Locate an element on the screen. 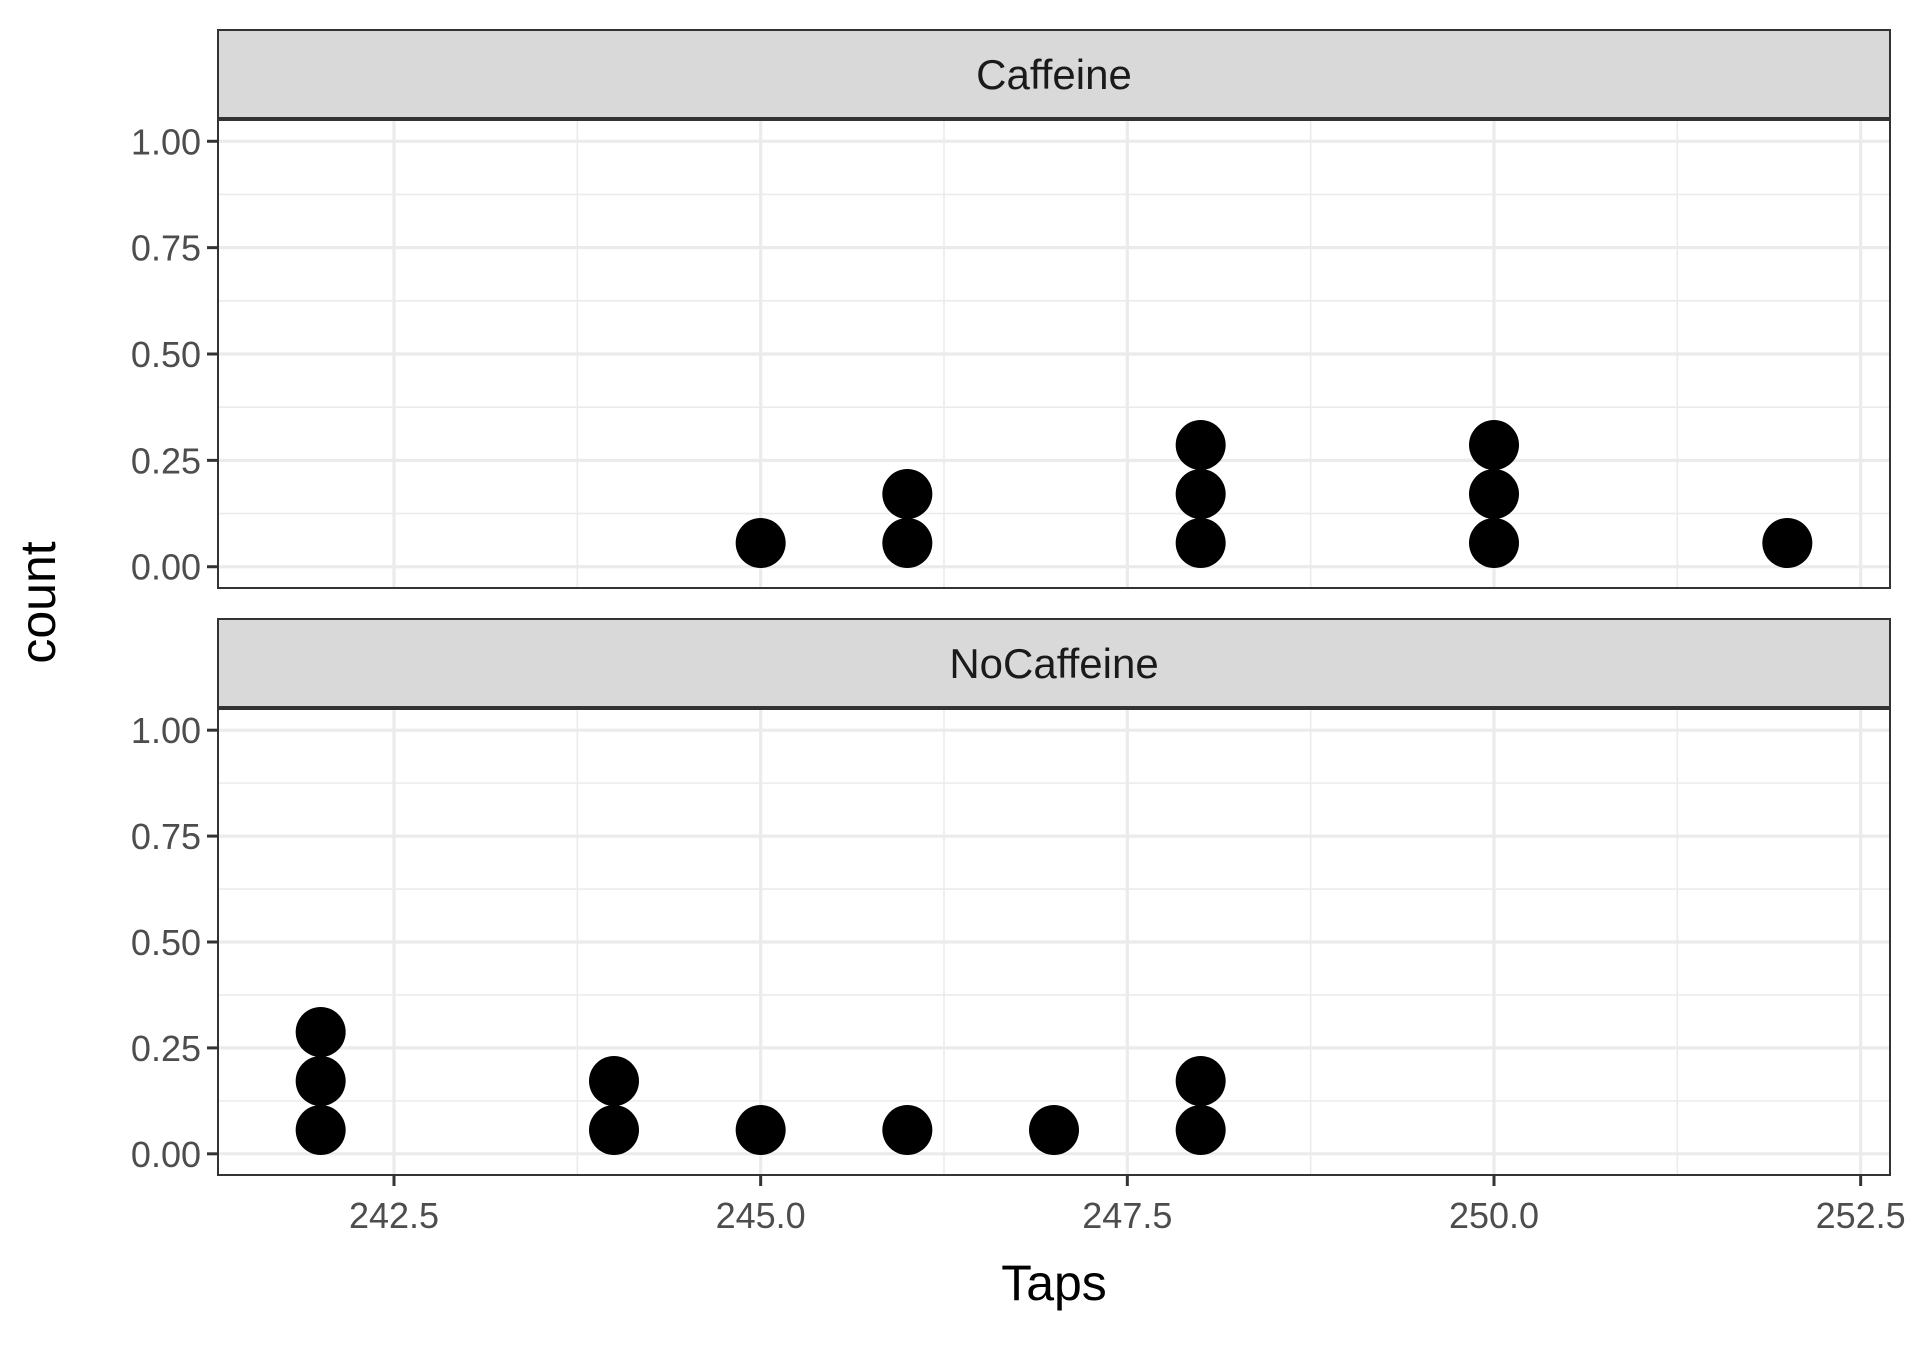 The image size is (1920, 1349). facet-strip-label: Caffeine is located at coordinates (1054, 74).